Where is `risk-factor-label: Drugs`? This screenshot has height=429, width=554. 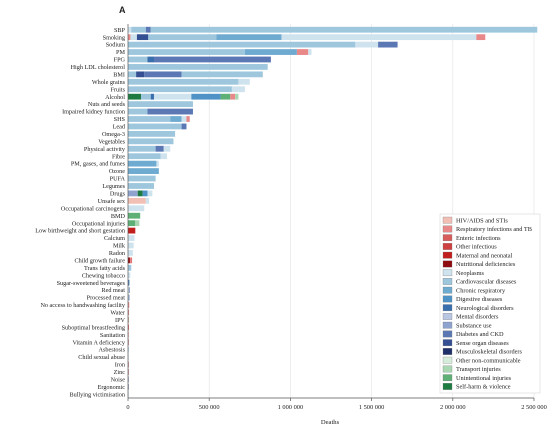 risk-factor-label: Drugs is located at coordinates (118, 194).